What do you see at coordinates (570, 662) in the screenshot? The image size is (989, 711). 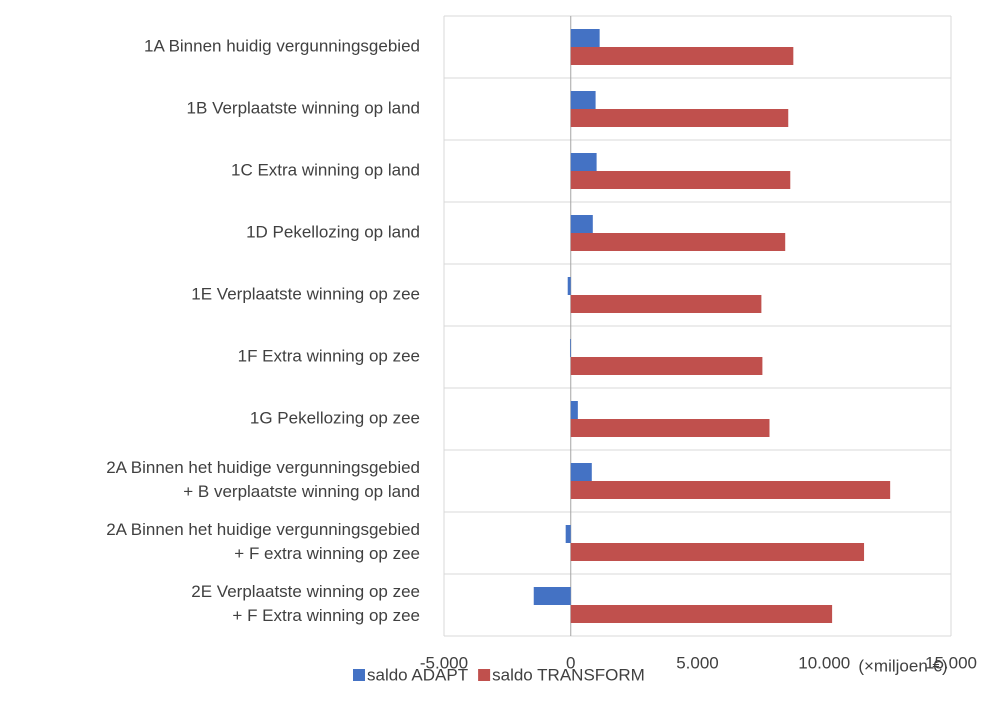 I see `x-tick-label: 0` at bounding box center [570, 662].